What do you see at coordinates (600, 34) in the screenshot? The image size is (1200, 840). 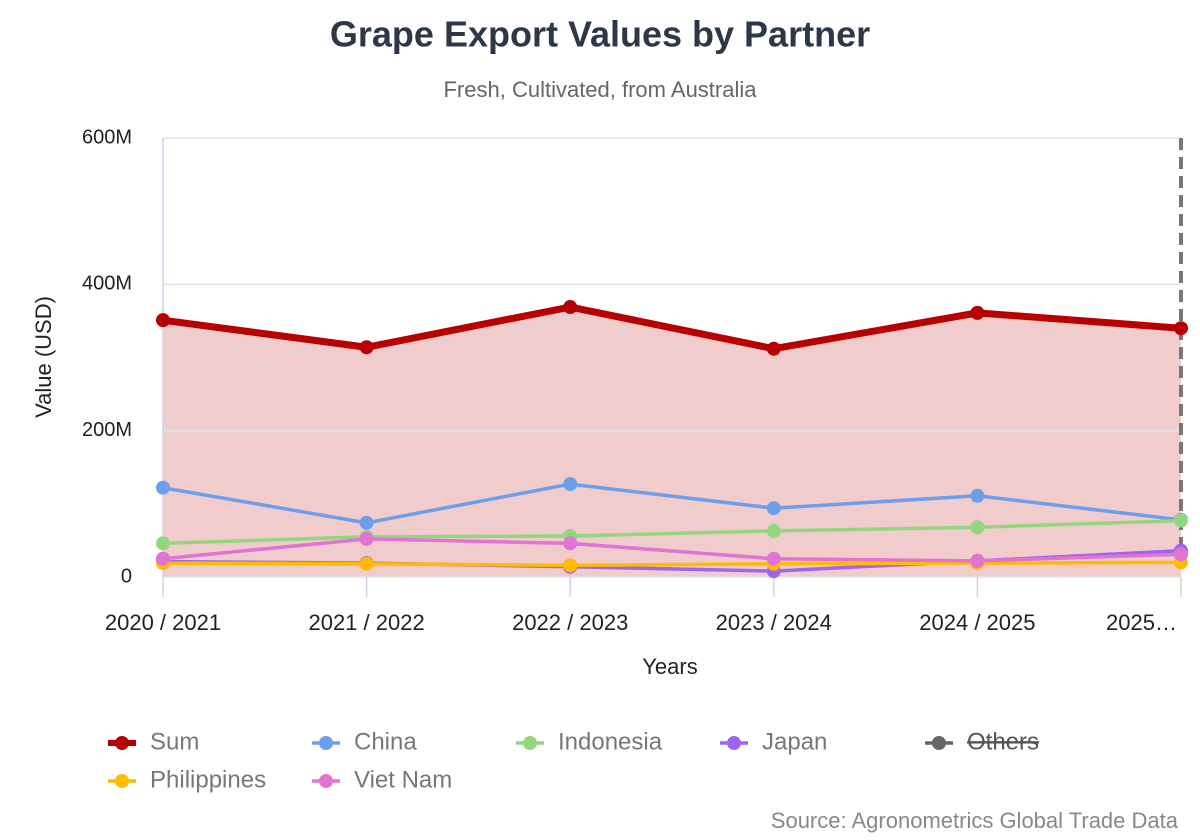 I see `chart-title: Grape Export Values by Partner` at bounding box center [600, 34].